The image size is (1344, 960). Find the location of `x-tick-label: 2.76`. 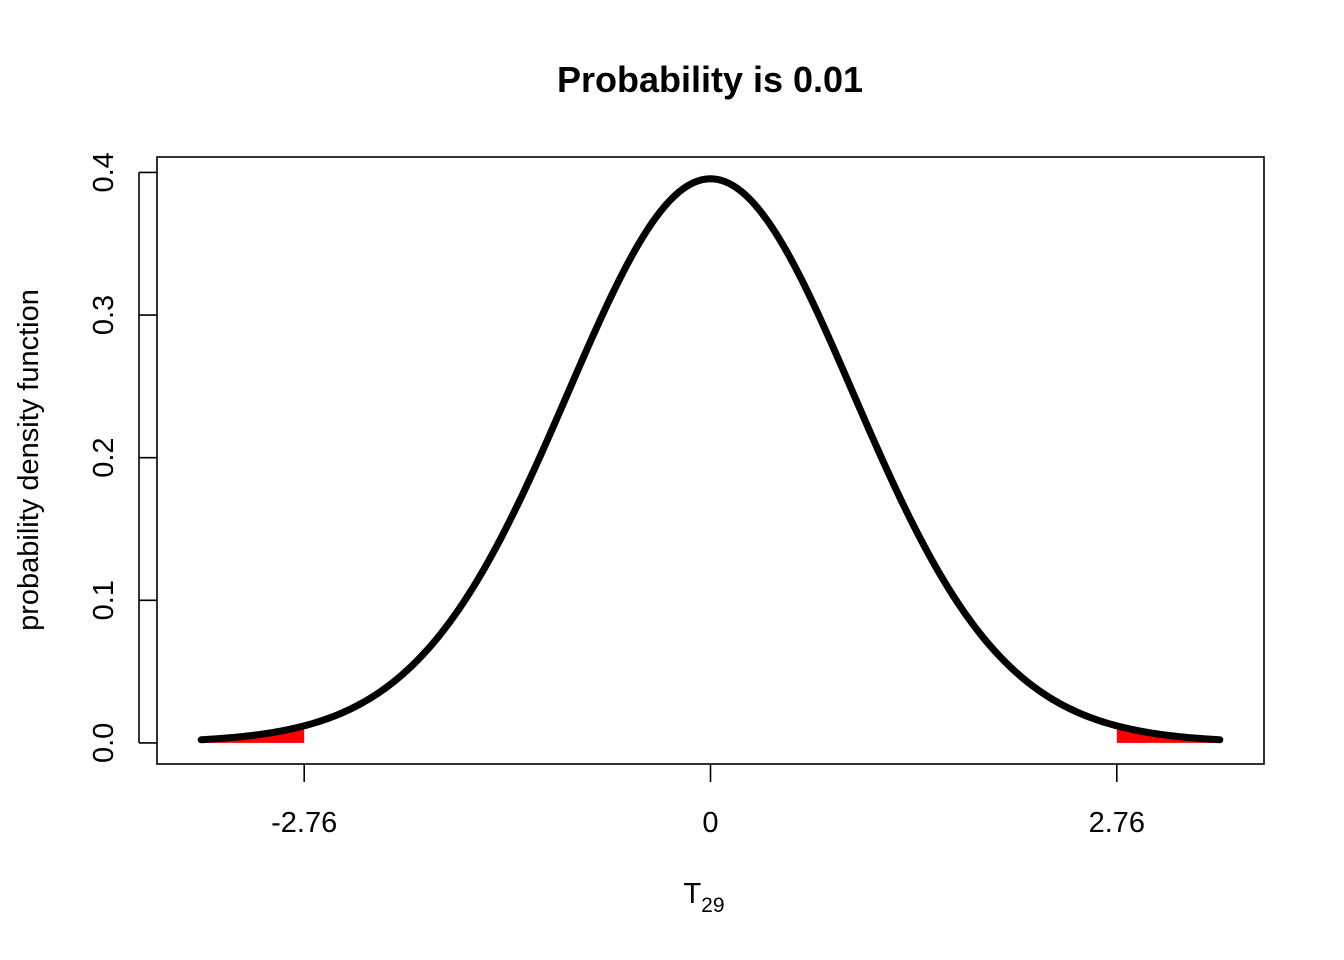

x-tick-label: 2.76 is located at coordinates (1117, 823).